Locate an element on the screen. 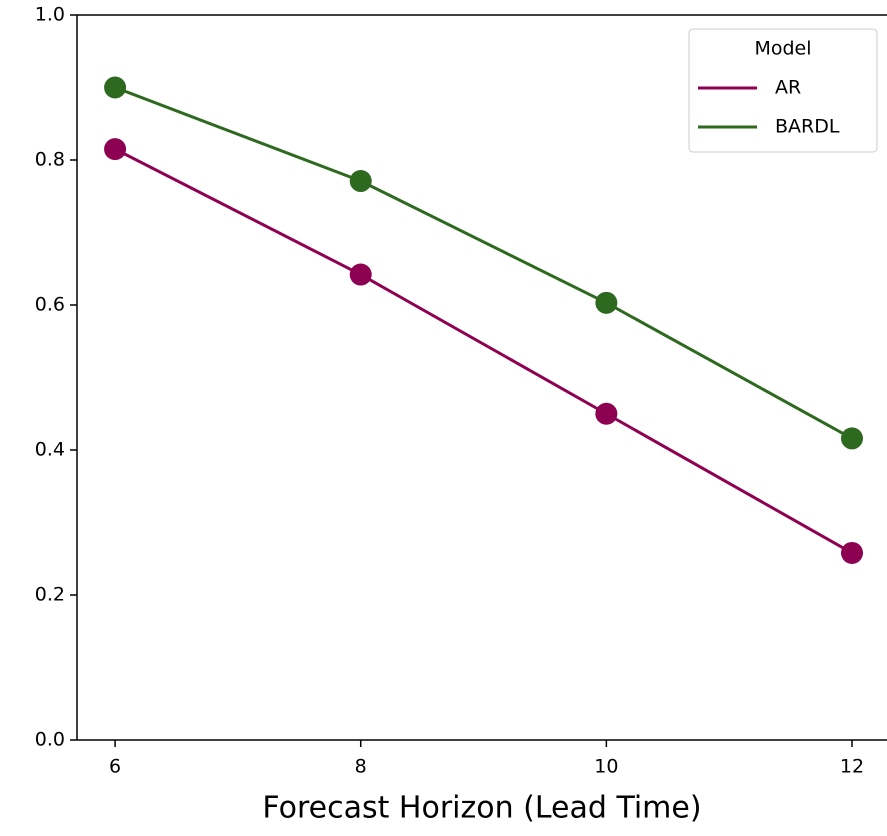  legend-box is located at coordinates (783, 90).